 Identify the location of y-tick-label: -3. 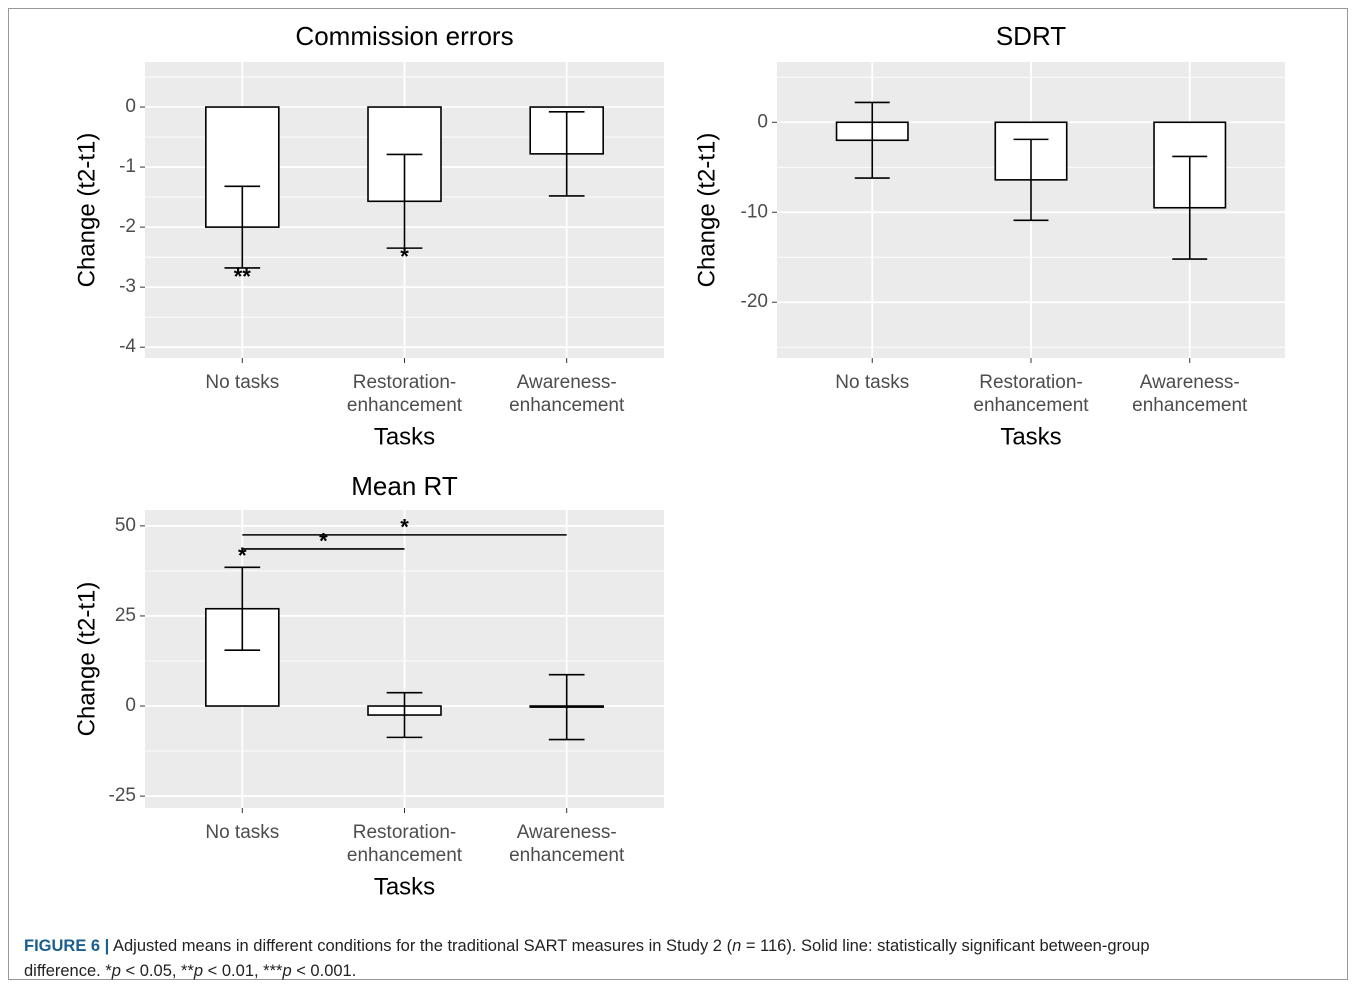
(127, 286).